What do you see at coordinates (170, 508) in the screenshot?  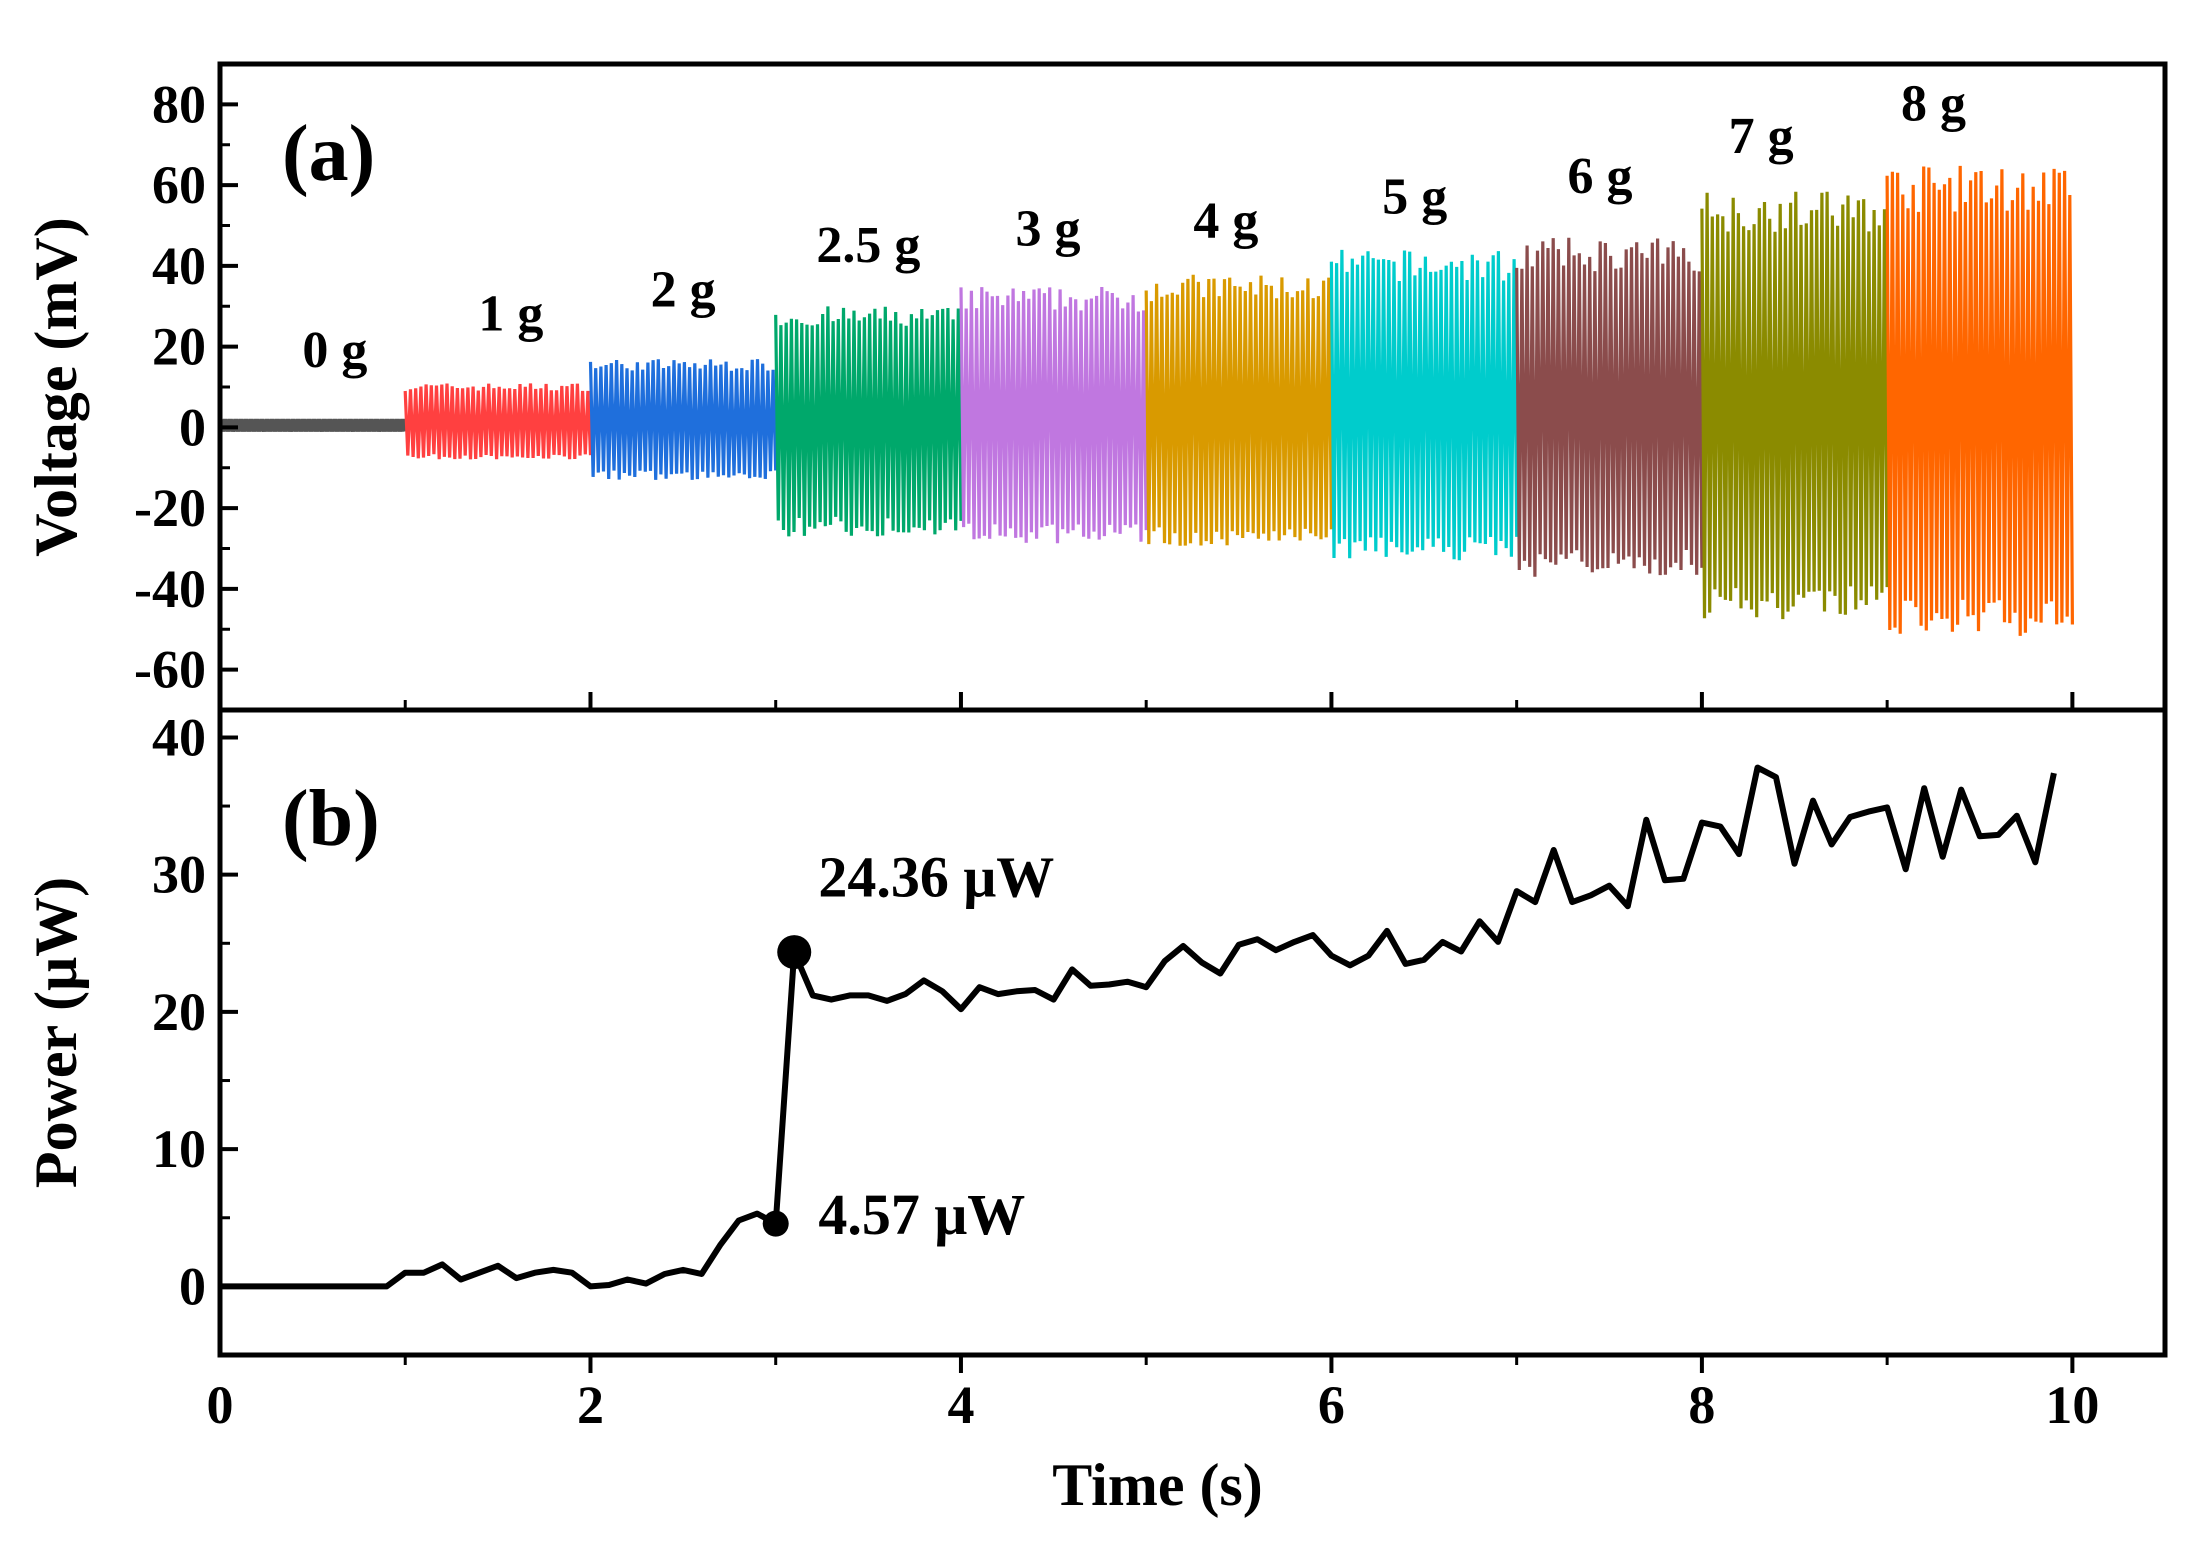 I see `voltage-y-tick-label-5: -20` at bounding box center [170, 508].